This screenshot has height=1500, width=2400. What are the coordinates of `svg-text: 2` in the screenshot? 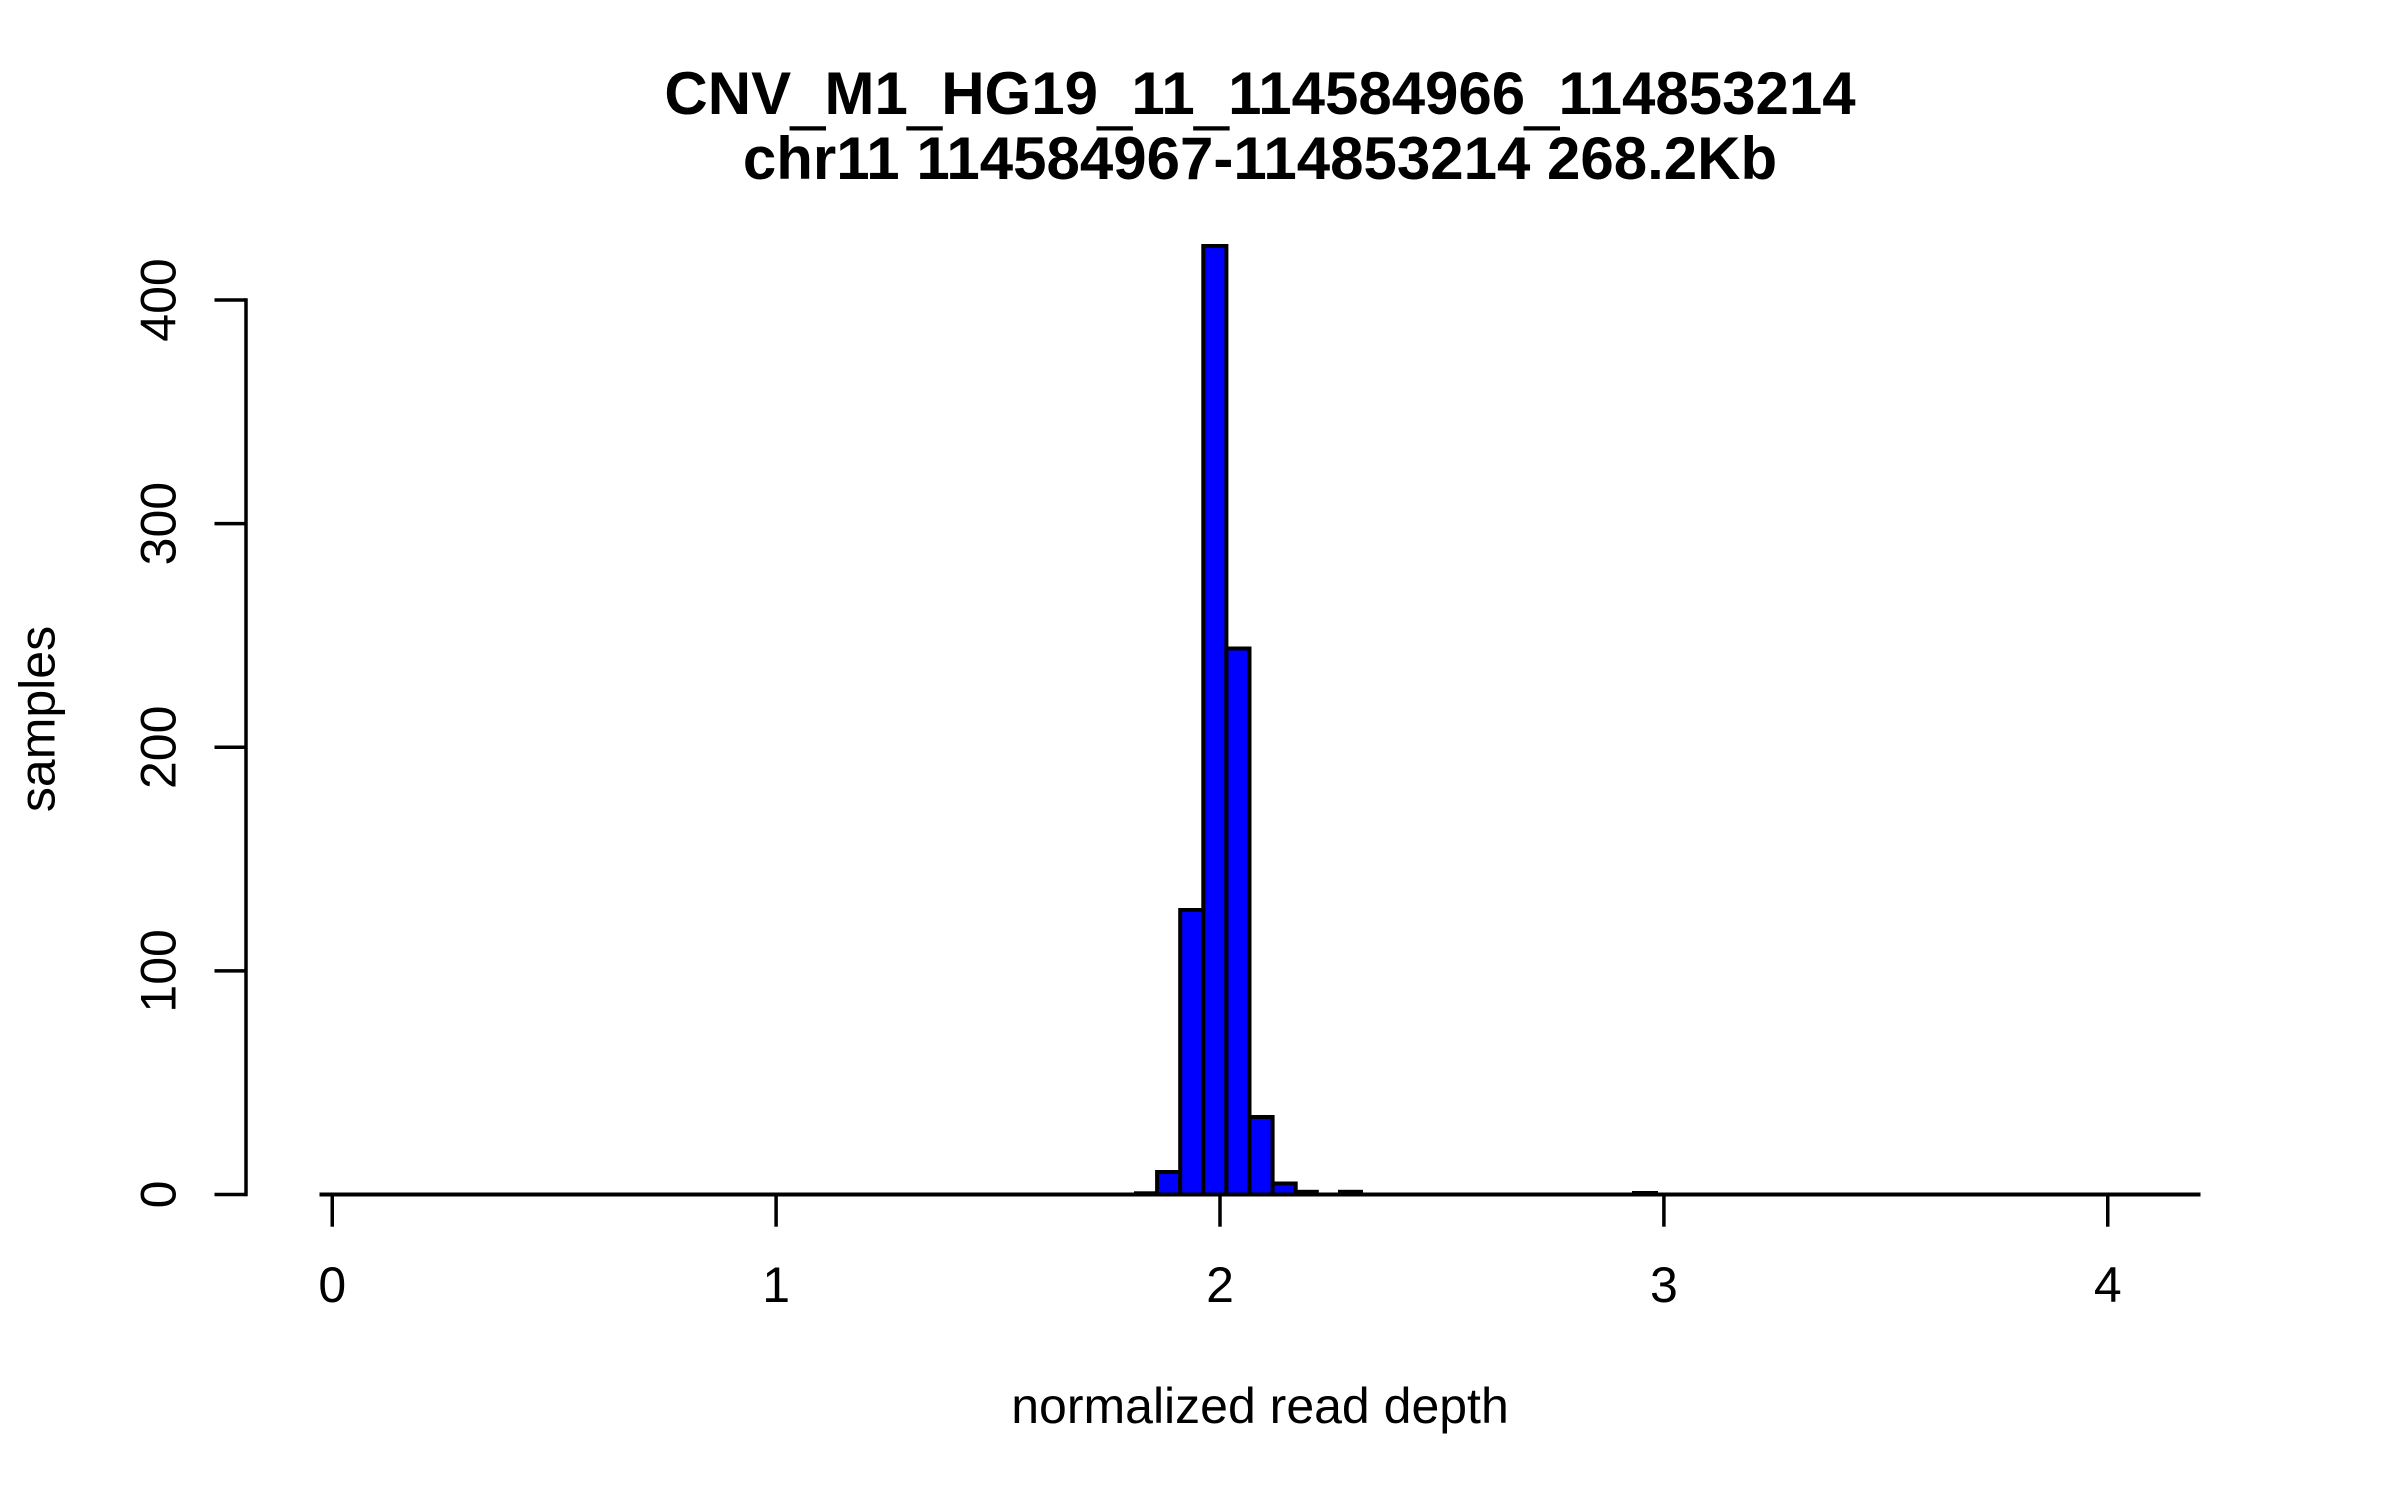 It's located at (1220, 1285).